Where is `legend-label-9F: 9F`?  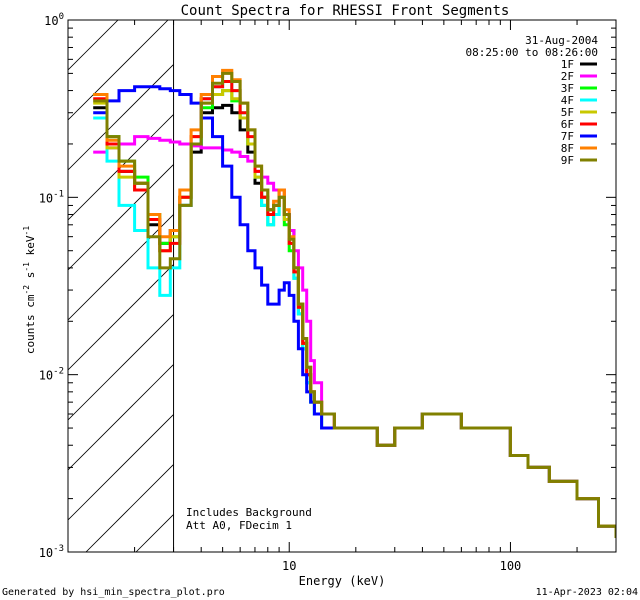 legend-label-9F: 9F is located at coordinates (567, 160).